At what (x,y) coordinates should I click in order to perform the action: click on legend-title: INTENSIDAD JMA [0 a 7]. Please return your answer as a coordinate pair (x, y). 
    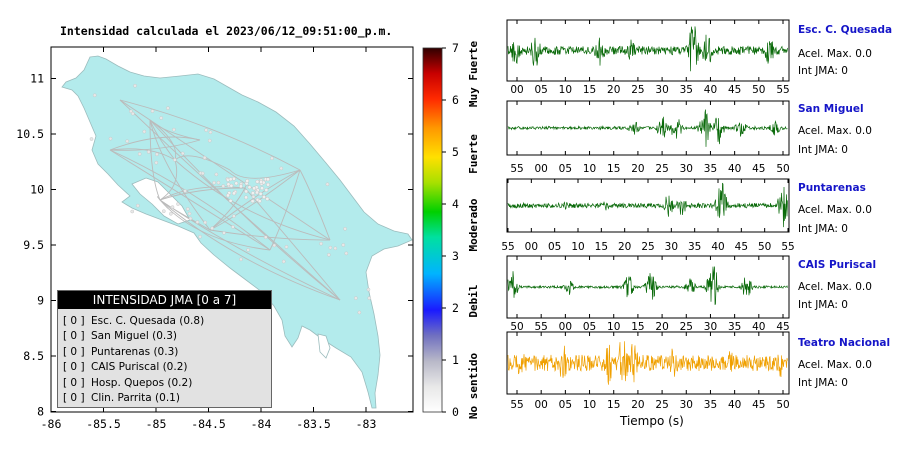
    Looking at the image, I should click on (164, 300).